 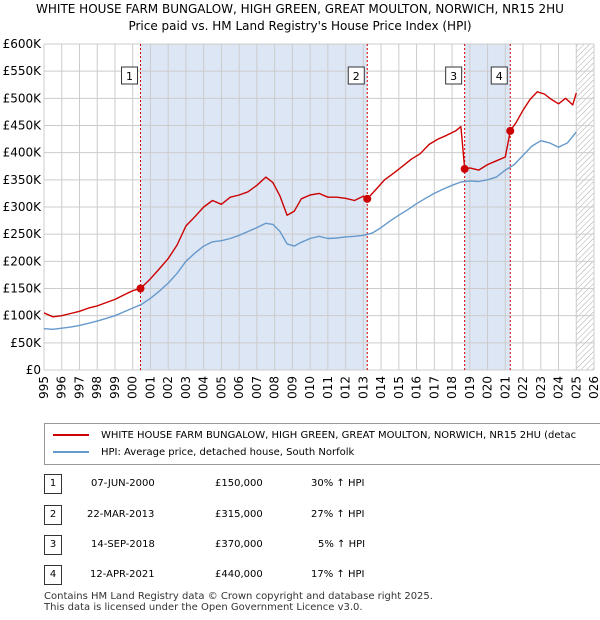 I want to click on sale-date: 22-MAR-2013, so click(x=121, y=514).